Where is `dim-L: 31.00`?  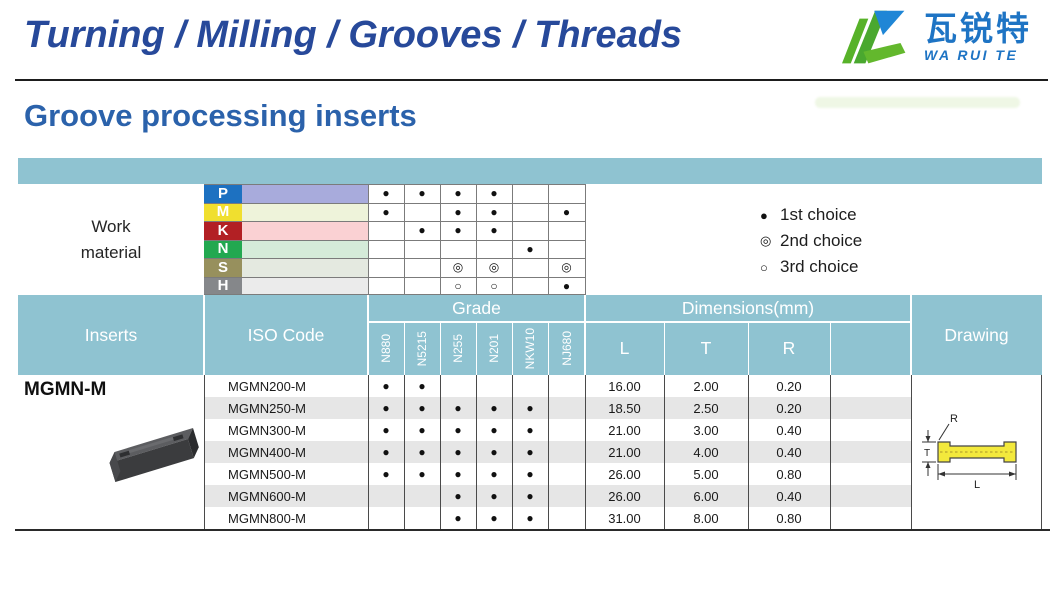
dim-L: 31.00 is located at coordinates (624, 518).